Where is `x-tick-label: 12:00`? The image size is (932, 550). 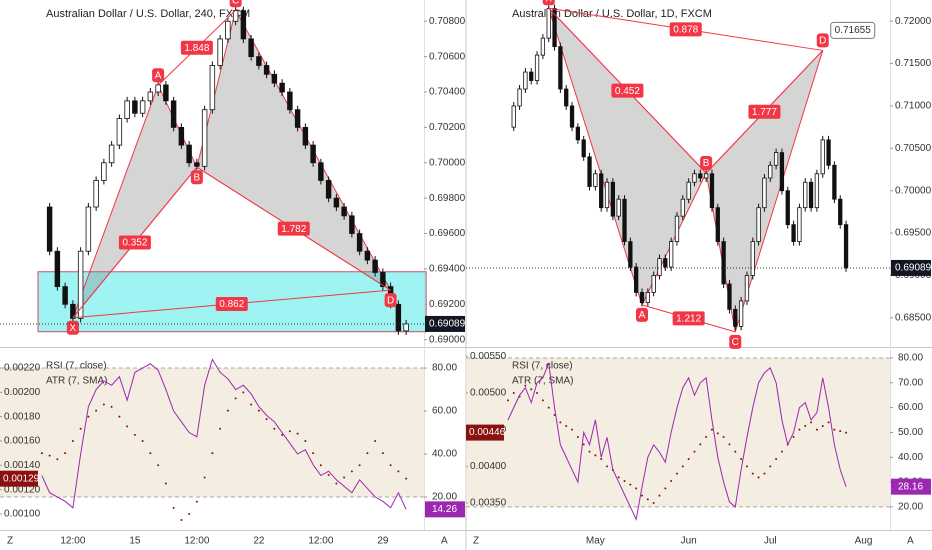
x-tick-label: 12:00 is located at coordinates (72, 541).